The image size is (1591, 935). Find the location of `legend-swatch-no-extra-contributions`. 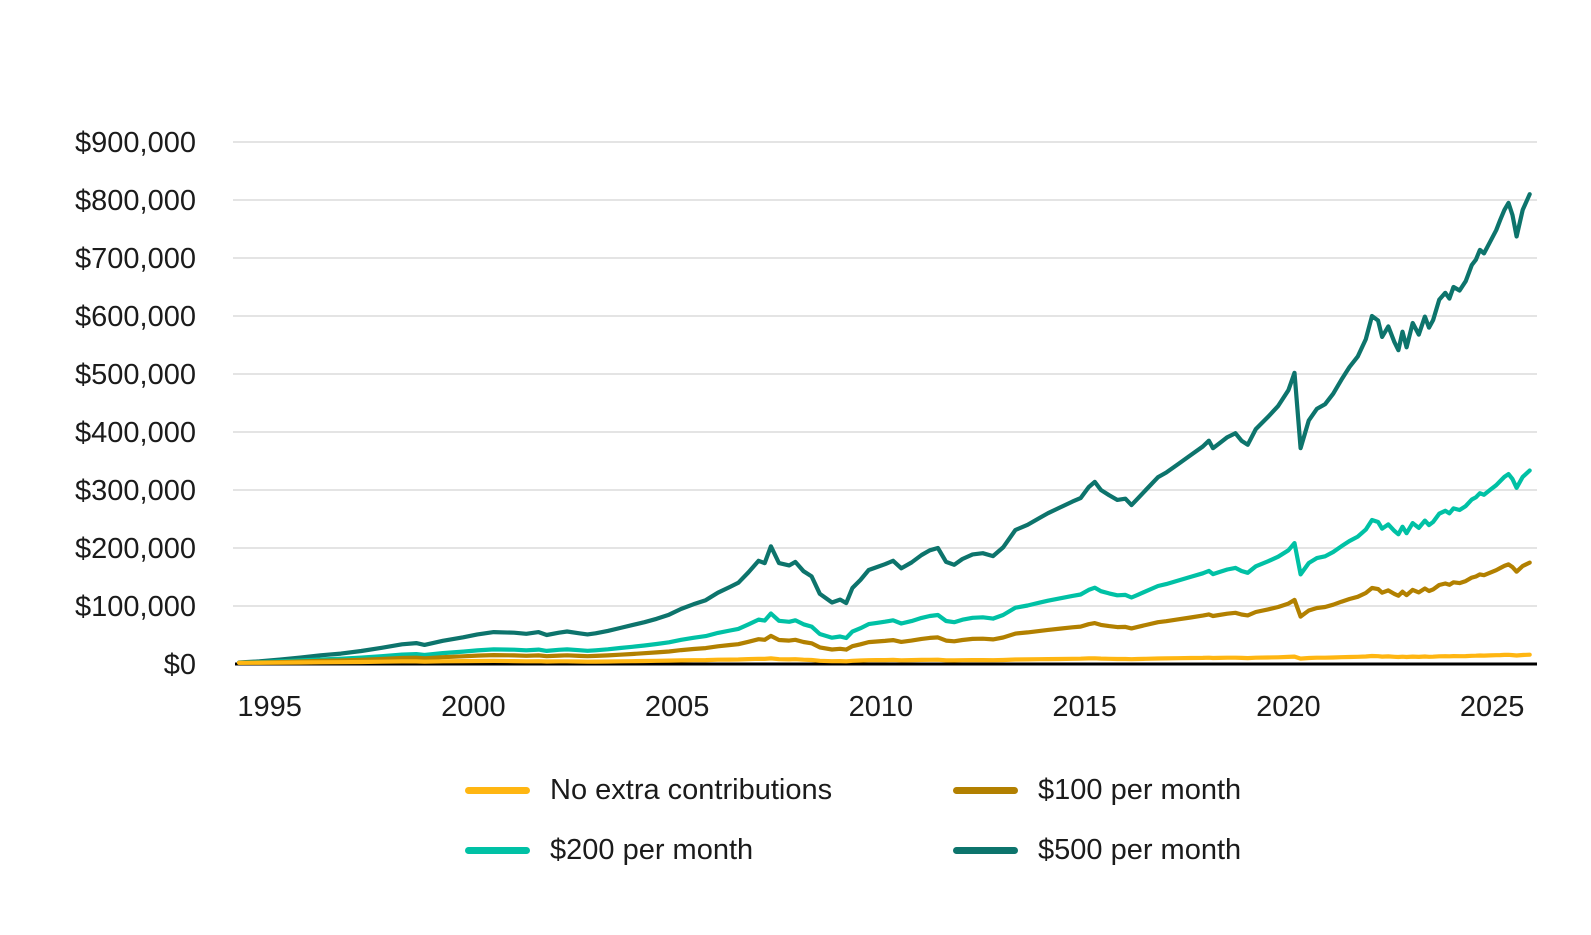

legend-swatch-no-extra-contributions is located at coordinates (497, 790).